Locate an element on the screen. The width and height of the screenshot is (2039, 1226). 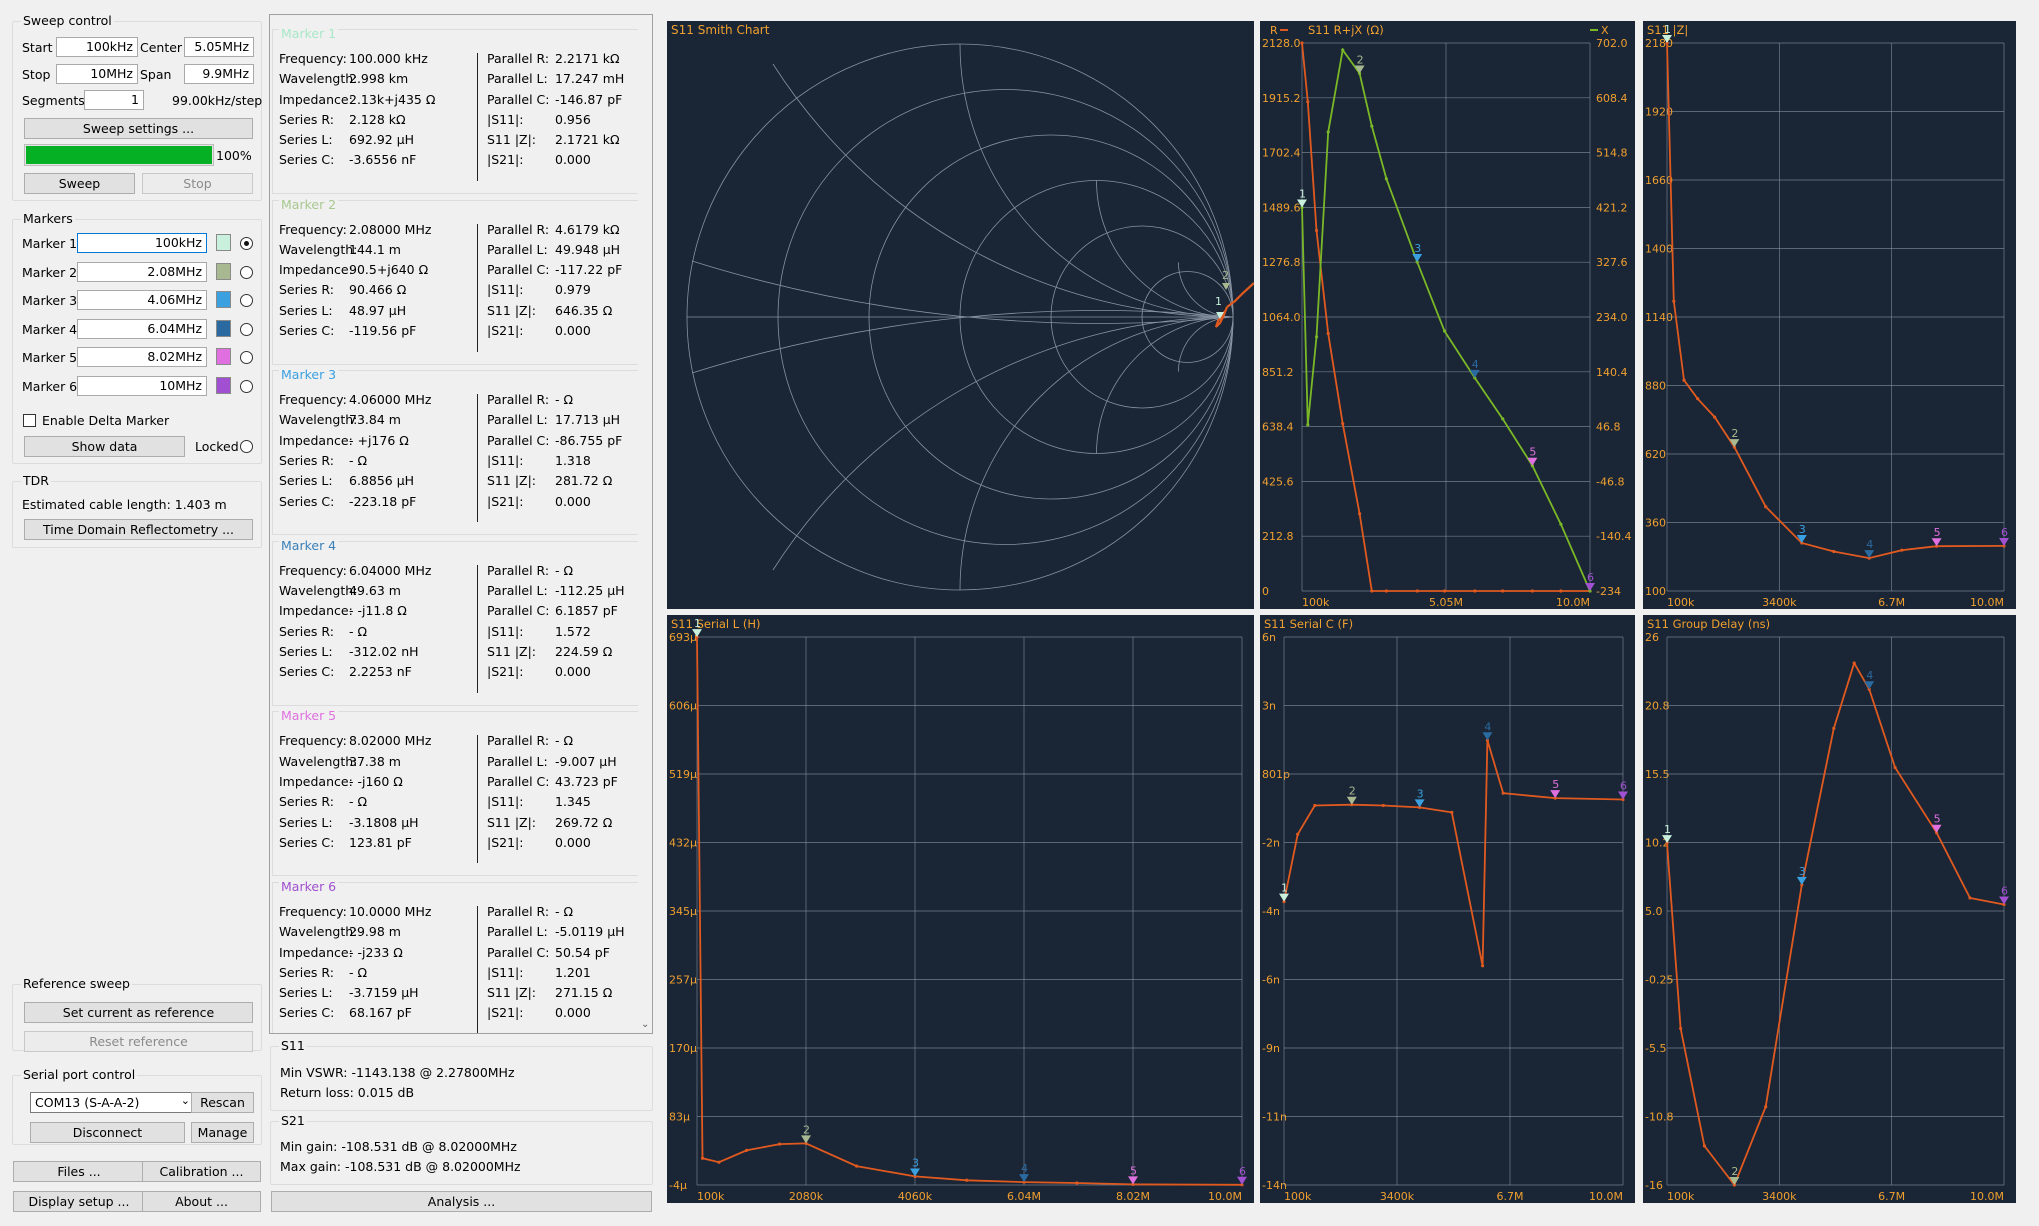
locked-label: Locked is located at coordinates (217, 446).